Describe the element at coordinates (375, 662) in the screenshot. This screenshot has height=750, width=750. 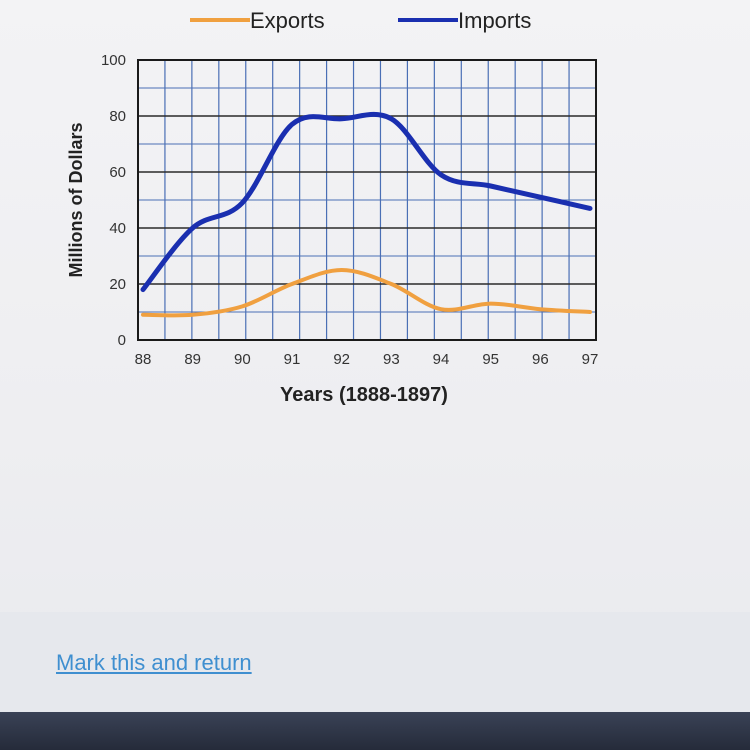
I see `footer-strip` at that location.